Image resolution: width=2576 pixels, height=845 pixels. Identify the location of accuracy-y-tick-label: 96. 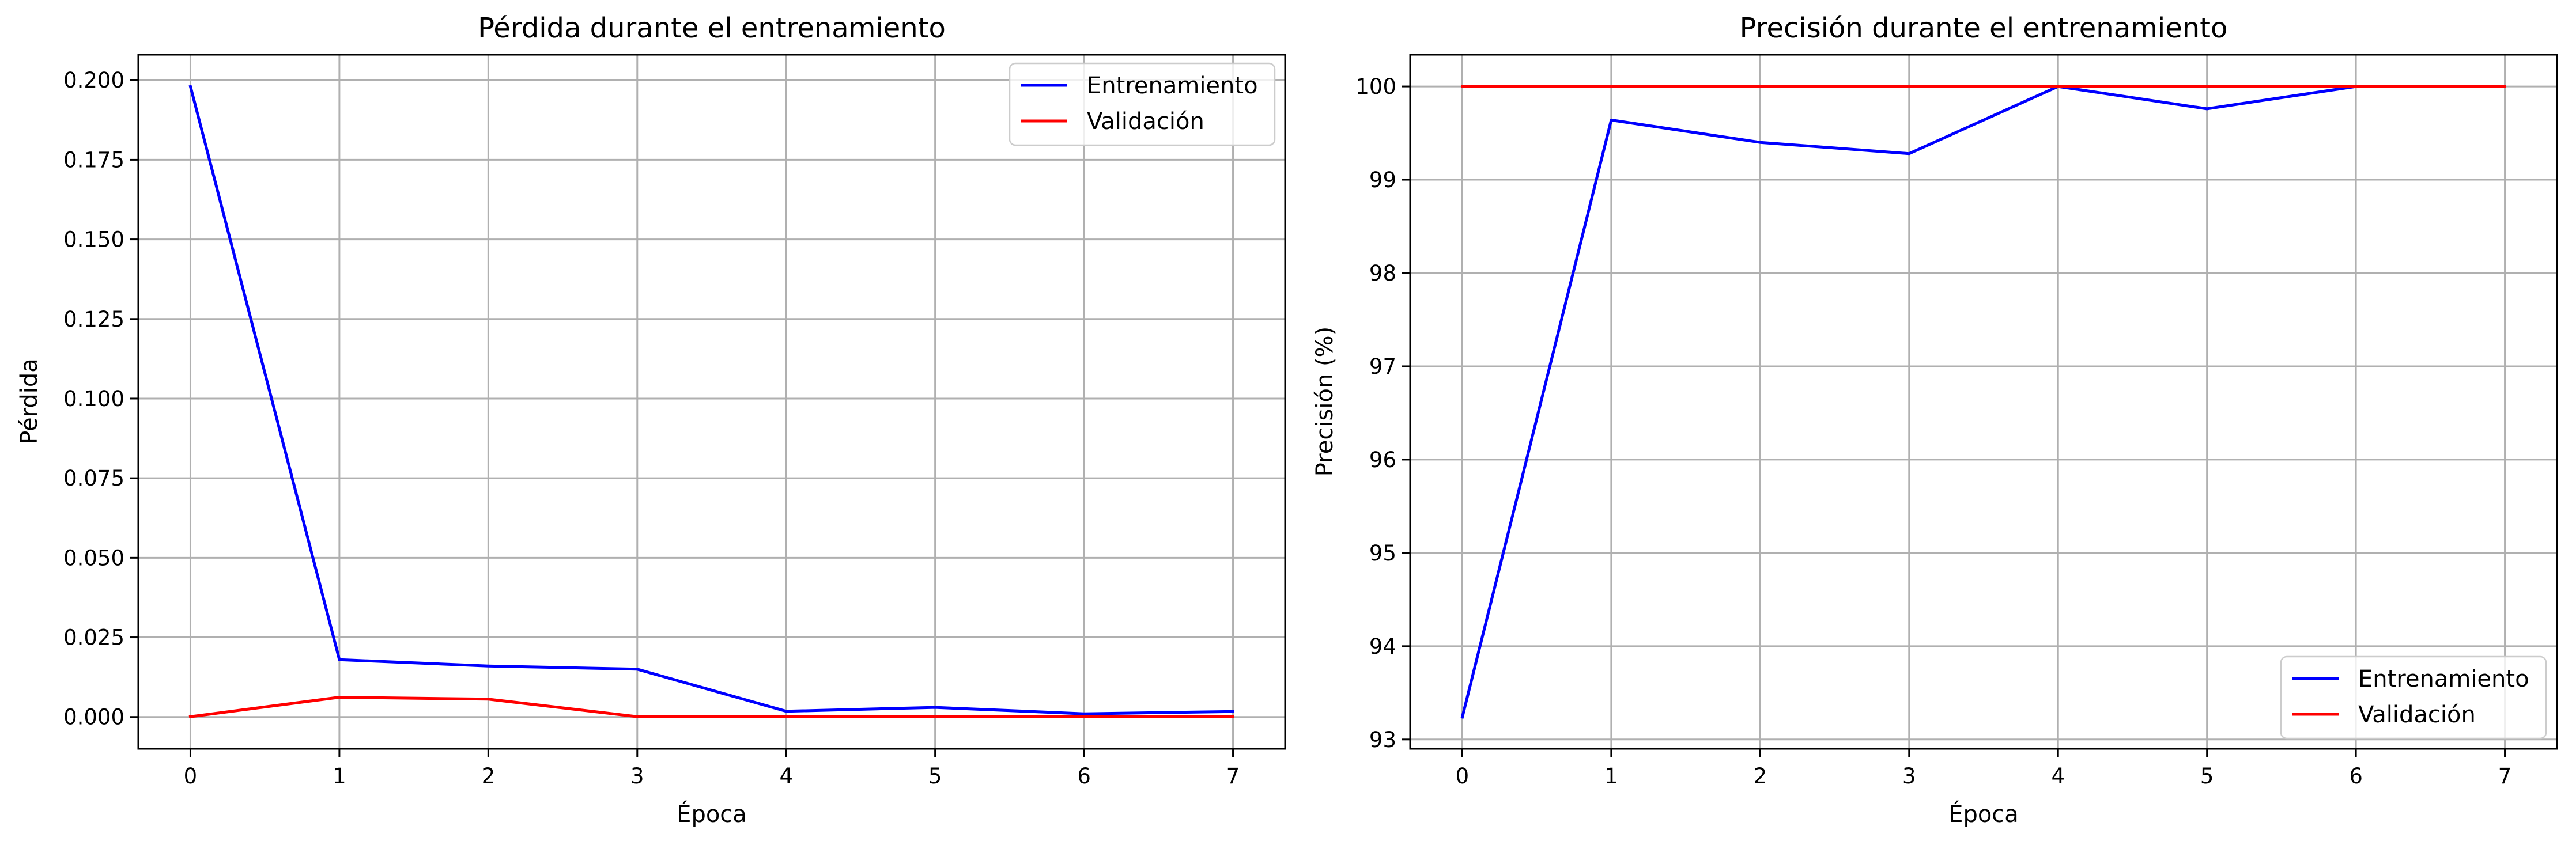
(1382, 460).